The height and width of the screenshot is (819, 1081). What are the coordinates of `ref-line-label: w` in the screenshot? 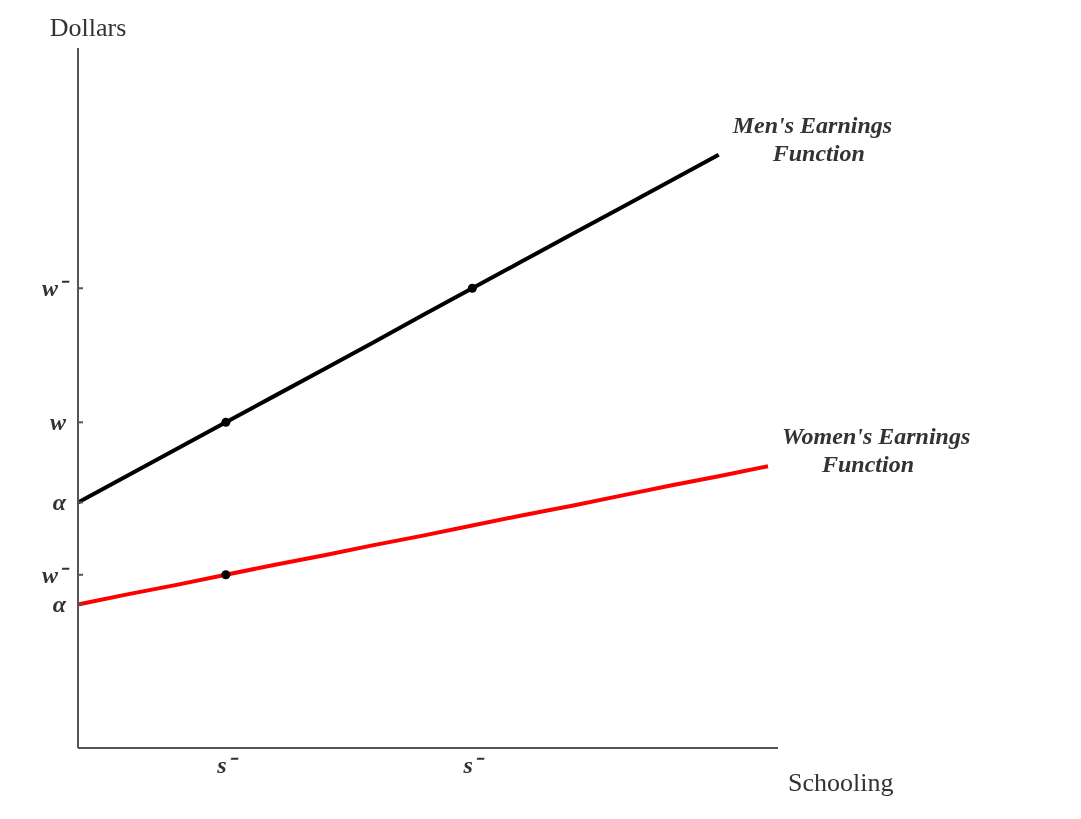 It's located at (58, 422).